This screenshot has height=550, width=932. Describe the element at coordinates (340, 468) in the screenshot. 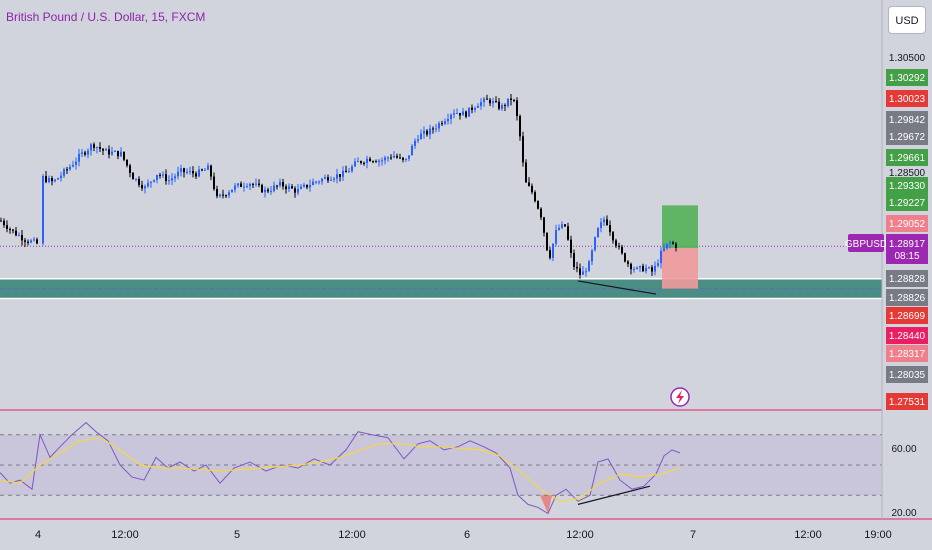

I see `rsi-series-rsi` at that location.